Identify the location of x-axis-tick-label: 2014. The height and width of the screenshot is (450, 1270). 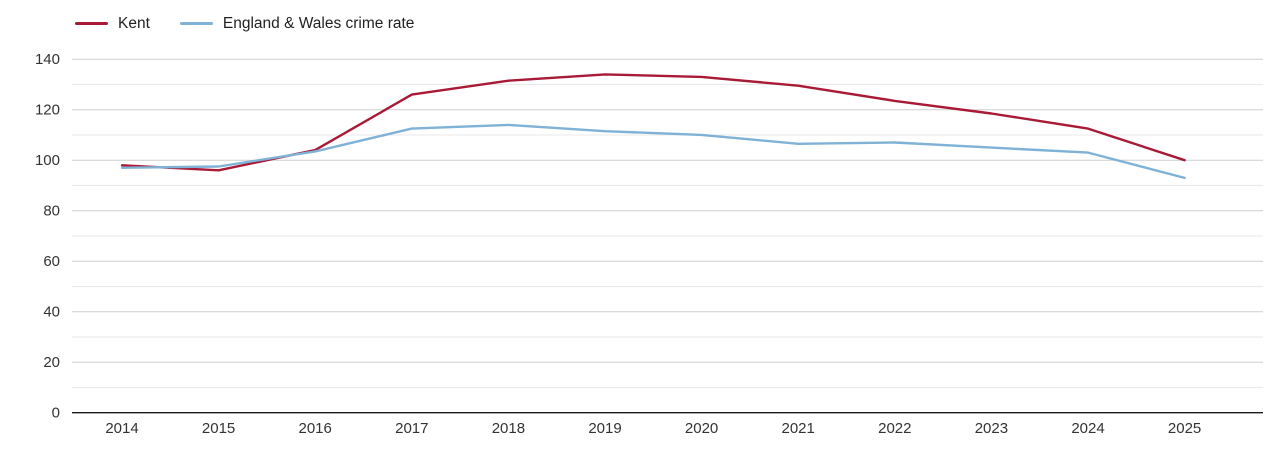
(121, 428).